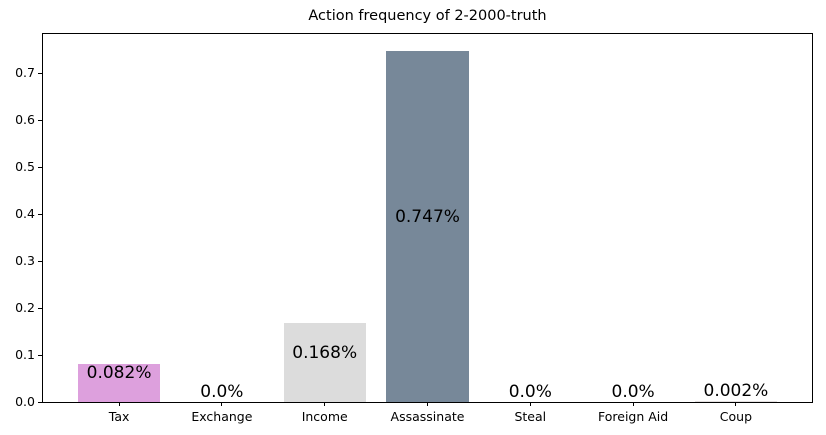 This screenshot has height=435, width=826. What do you see at coordinates (530, 416) in the screenshot?
I see `x-axis-tick-label: Steal` at bounding box center [530, 416].